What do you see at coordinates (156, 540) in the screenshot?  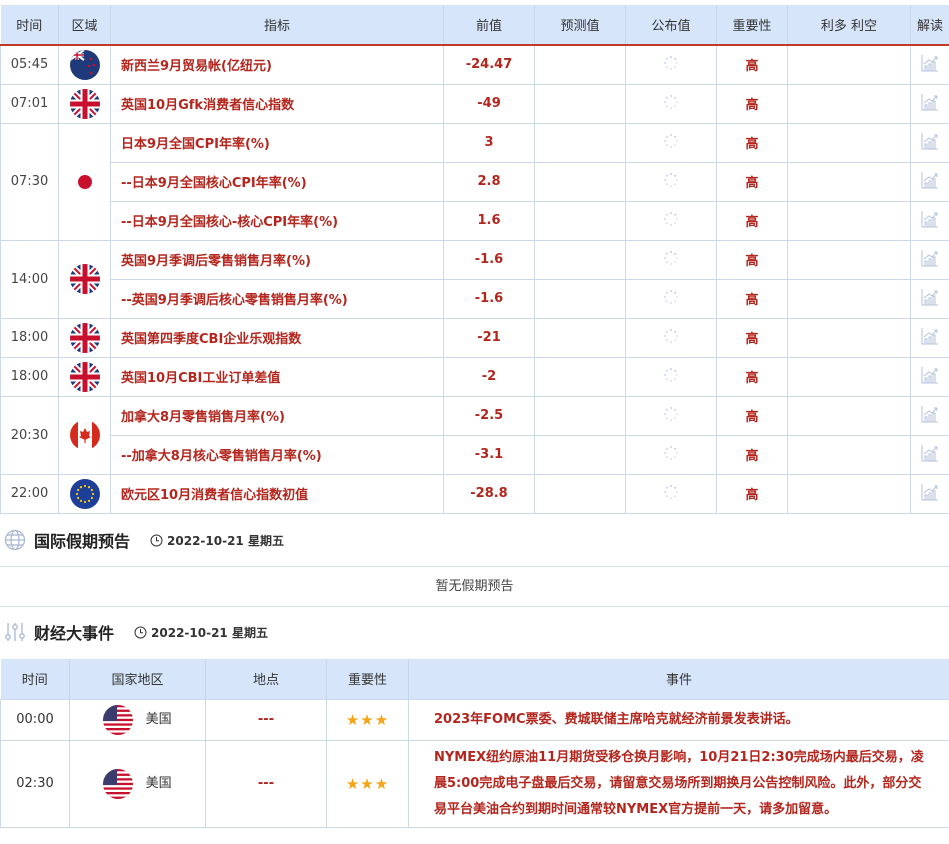 I see `clock-icon` at bounding box center [156, 540].